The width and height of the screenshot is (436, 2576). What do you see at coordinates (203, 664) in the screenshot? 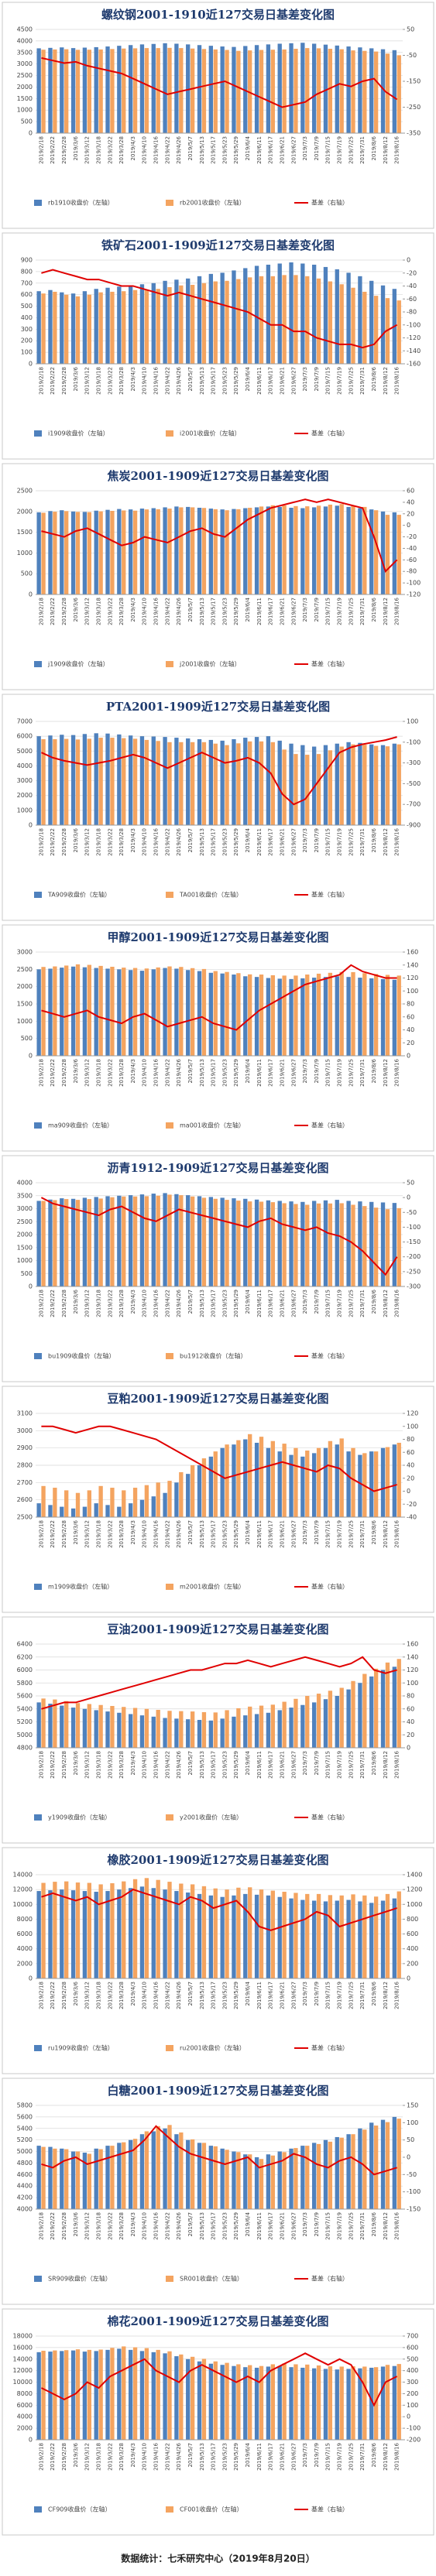
I see `legend-item: j2001收盘价（左轴）` at bounding box center [203, 664].